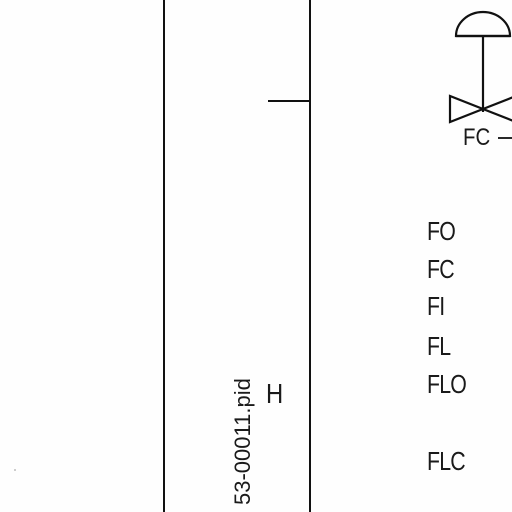 This screenshot has height=512, width=512. I want to click on legend-code-fc: FC, so click(441, 269).